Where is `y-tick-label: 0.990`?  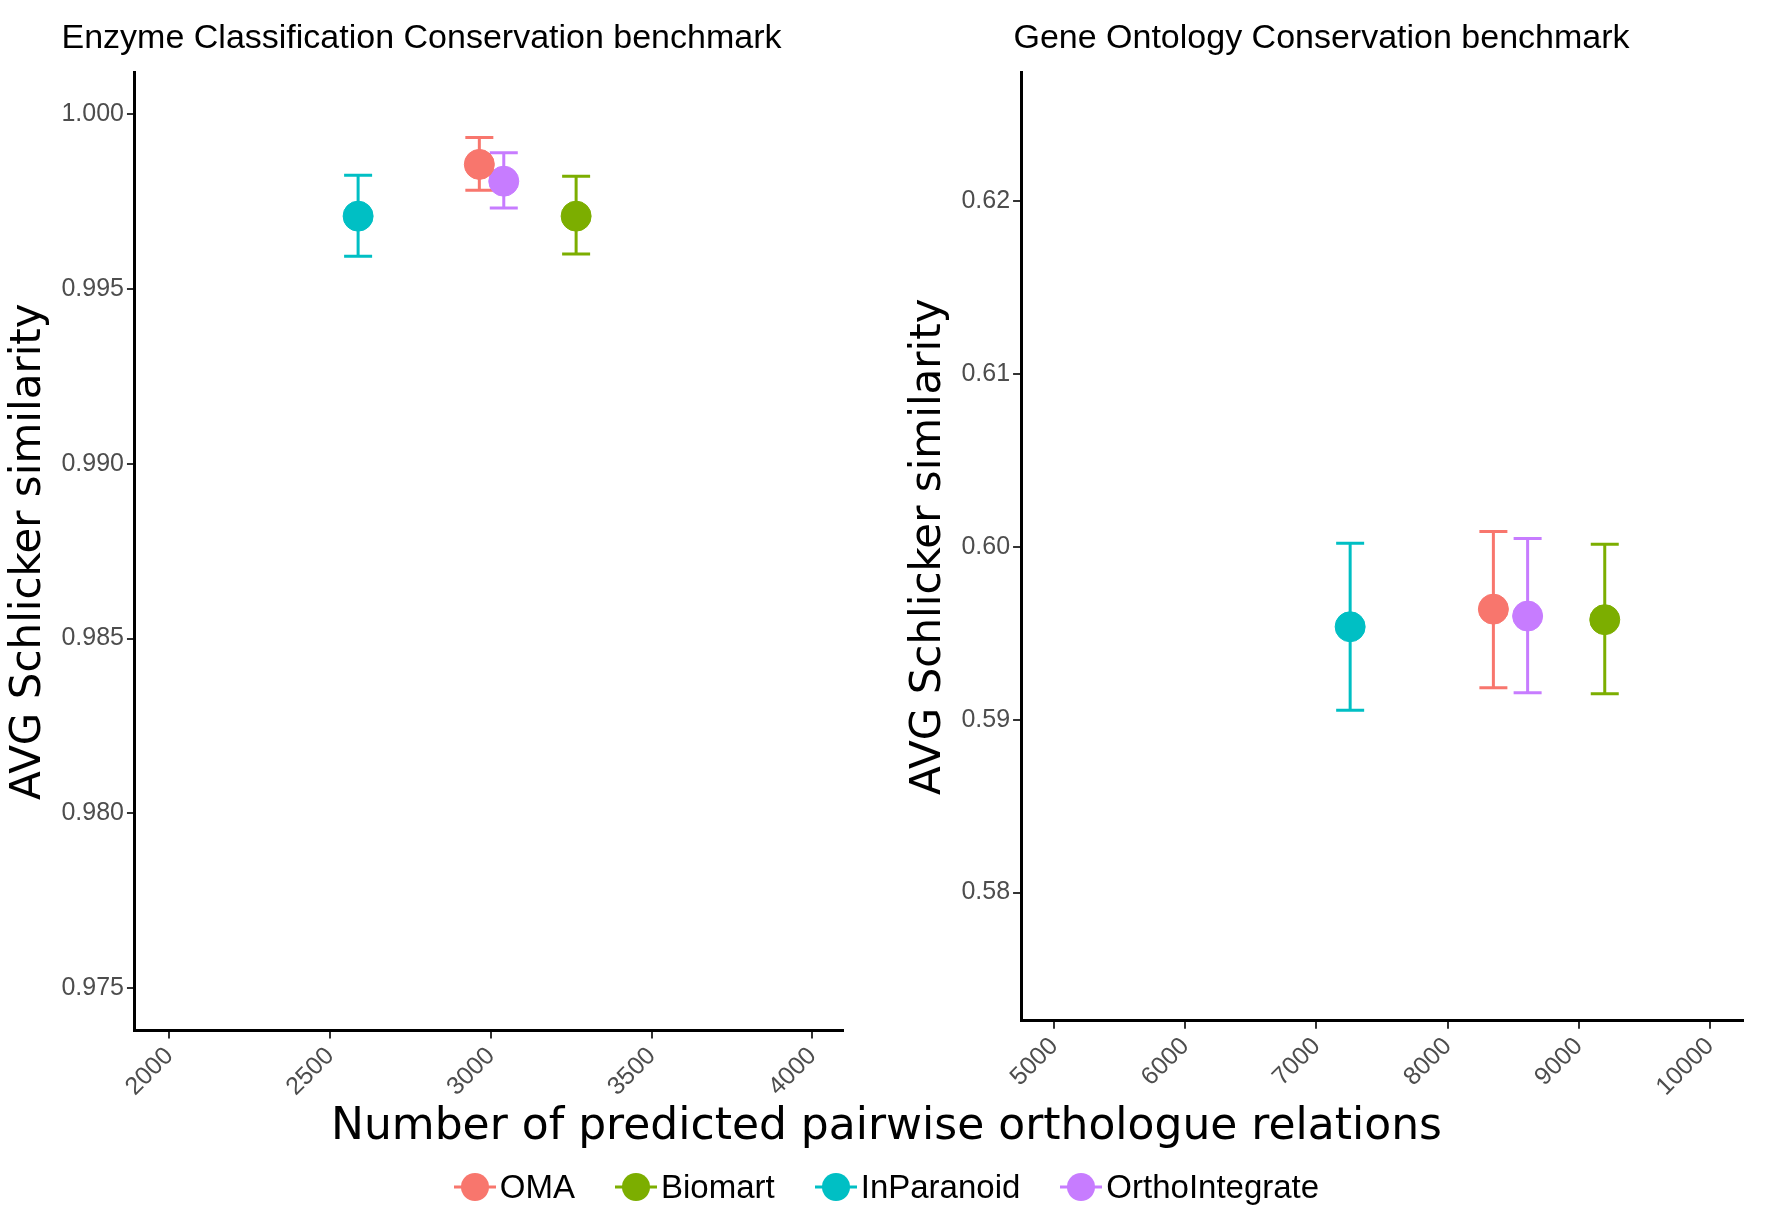 y-tick-label: 0.990 is located at coordinates (92, 461).